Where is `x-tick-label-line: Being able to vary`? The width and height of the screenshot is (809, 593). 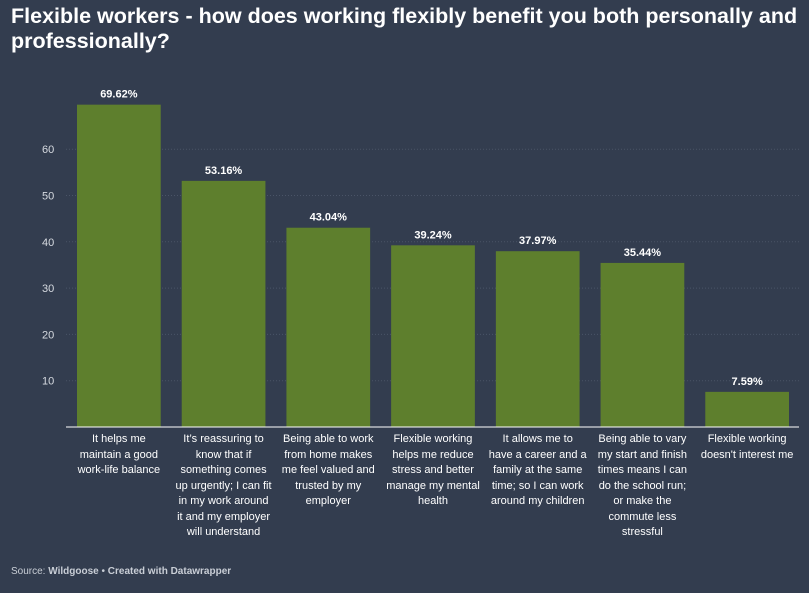
x-tick-label-line: Being able to vary is located at coordinates (642, 439).